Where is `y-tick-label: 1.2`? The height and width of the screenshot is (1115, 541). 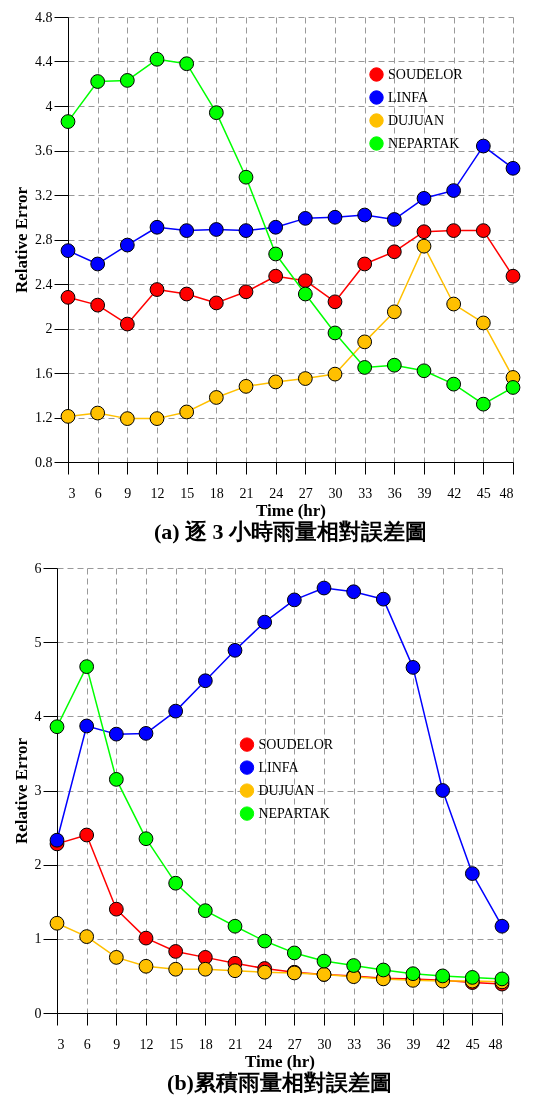 y-tick-label: 1.2 is located at coordinates (44, 417).